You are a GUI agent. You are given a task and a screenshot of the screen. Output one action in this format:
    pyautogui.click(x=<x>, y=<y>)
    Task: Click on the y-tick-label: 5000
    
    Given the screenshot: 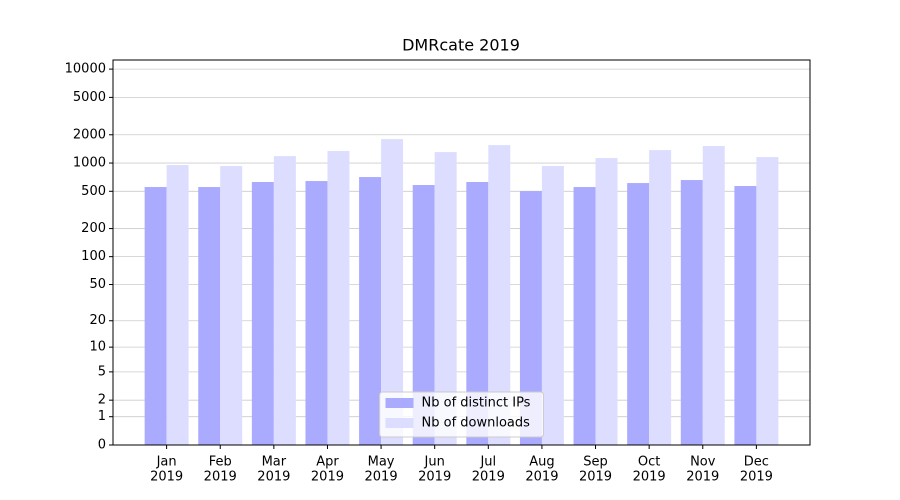 What is the action you would take?
    pyautogui.click(x=89, y=97)
    